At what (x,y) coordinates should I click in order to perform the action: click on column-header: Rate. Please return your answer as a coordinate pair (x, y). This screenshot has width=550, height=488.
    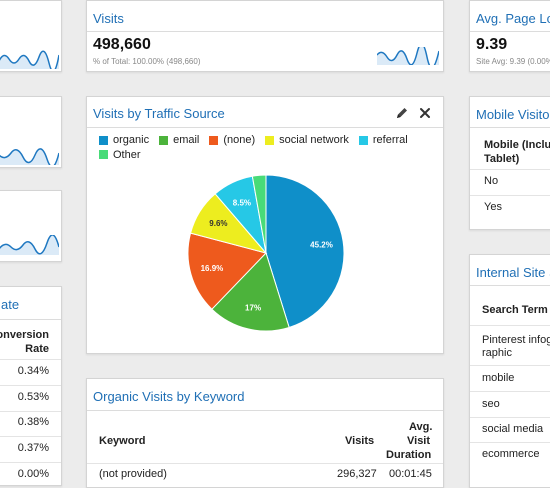
    Looking at the image, I should click on (37, 349).